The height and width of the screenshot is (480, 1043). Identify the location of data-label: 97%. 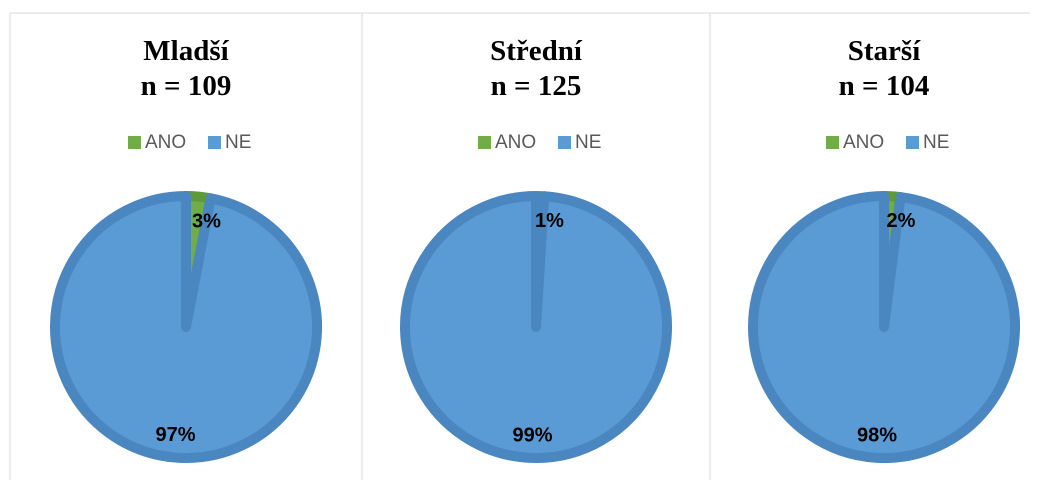
(176, 435).